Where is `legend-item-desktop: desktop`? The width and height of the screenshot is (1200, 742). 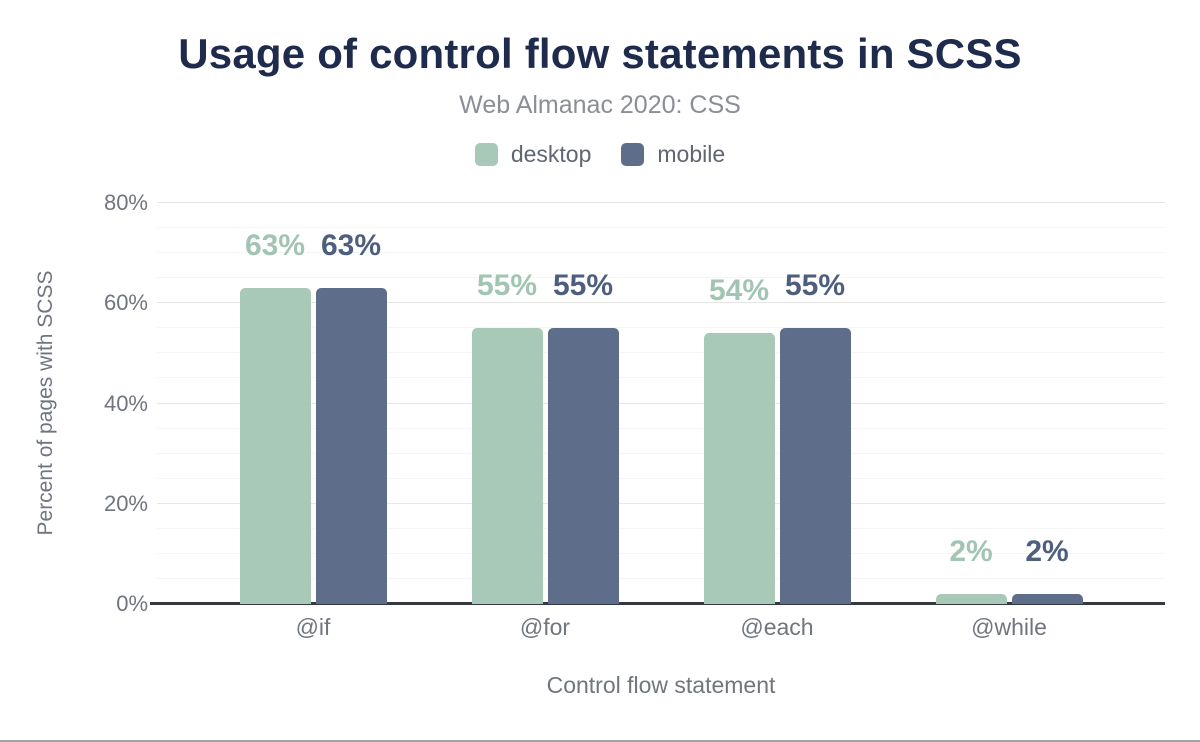 legend-item-desktop: desktop is located at coordinates (533, 154).